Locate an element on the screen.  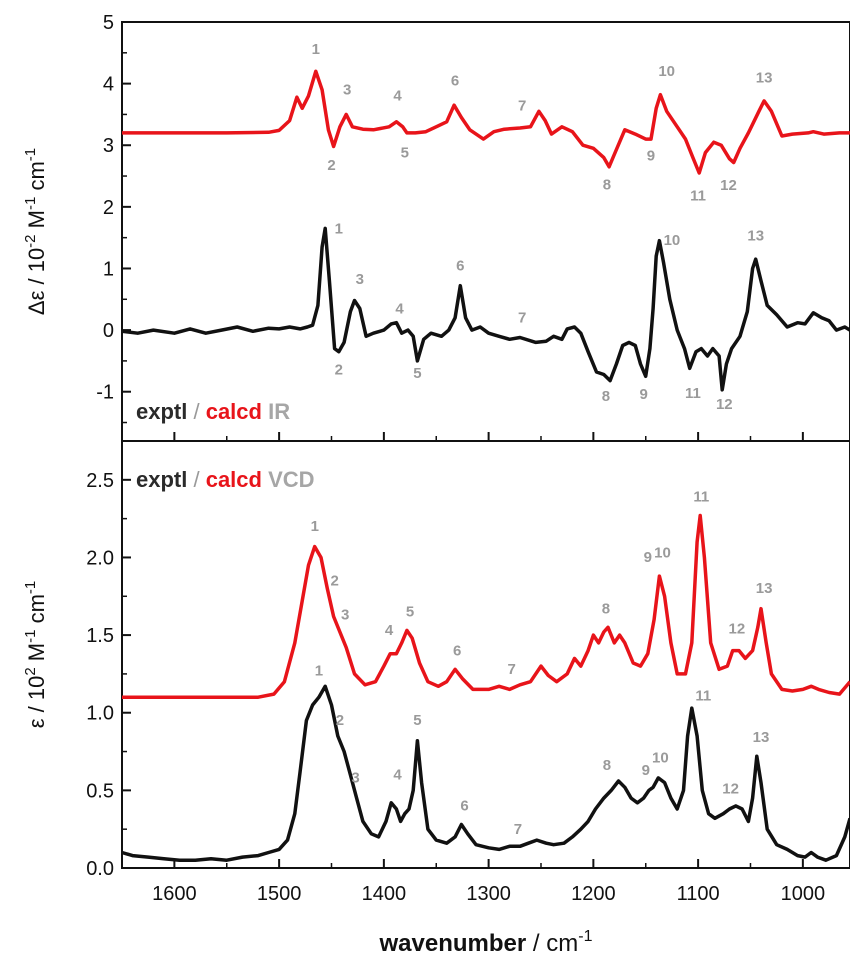
x-label-bold: wavenumber is located at coordinates (453, 943).